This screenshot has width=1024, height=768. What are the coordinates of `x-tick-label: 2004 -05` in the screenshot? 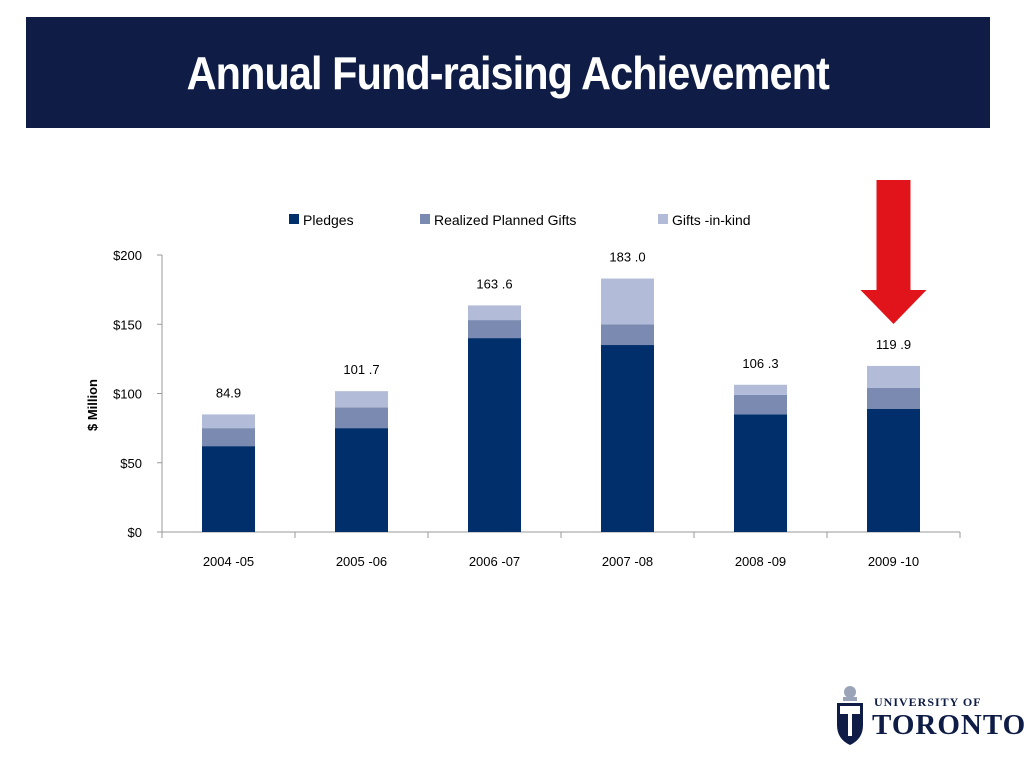 It's located at (228, 561).